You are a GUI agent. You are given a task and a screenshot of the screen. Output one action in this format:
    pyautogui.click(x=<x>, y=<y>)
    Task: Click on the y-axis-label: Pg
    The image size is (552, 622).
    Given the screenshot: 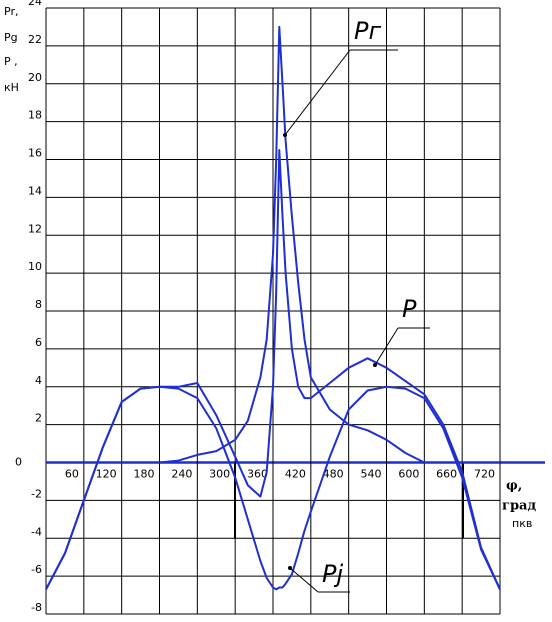 What is the action you would take?
    pyautogui.click(x=11, y=37)
    